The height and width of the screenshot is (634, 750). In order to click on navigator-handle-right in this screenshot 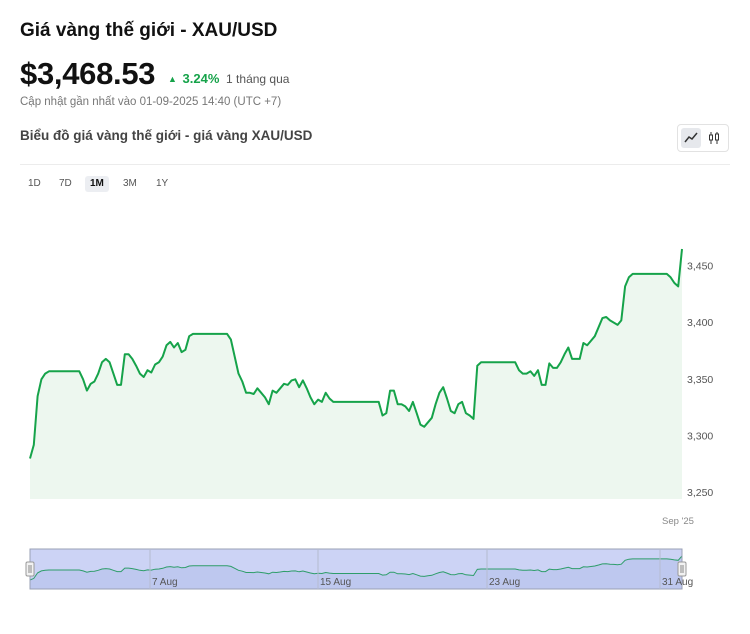, I will do `click(682, 569)`.